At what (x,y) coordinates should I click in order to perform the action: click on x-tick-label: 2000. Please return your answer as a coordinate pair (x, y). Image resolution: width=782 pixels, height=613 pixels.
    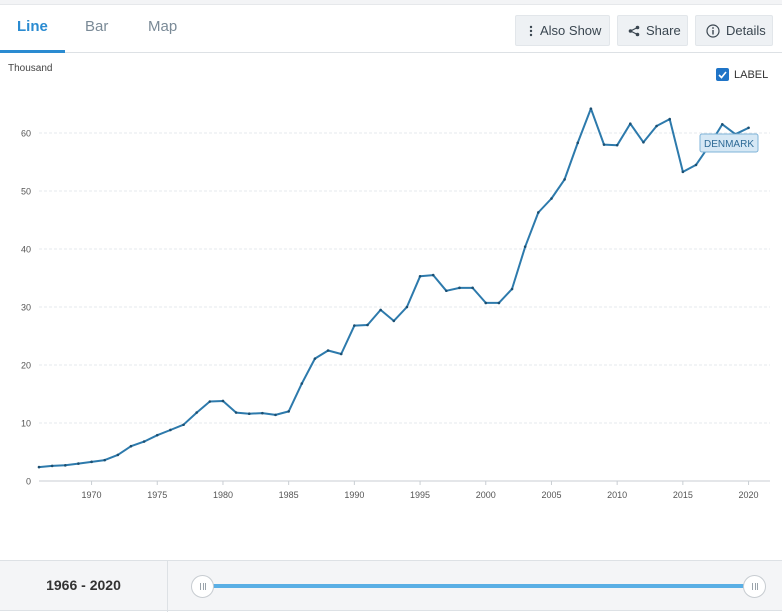
    Looking at the image, I should click on (486, 495).